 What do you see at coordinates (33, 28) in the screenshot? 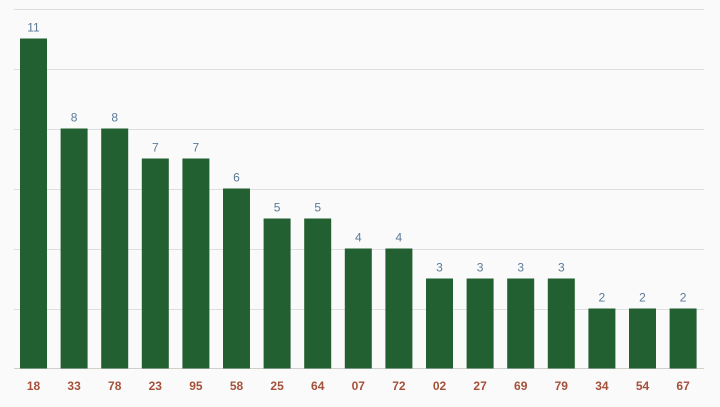
I see `bar-value-label: 11` at bounding box center [33, 28].